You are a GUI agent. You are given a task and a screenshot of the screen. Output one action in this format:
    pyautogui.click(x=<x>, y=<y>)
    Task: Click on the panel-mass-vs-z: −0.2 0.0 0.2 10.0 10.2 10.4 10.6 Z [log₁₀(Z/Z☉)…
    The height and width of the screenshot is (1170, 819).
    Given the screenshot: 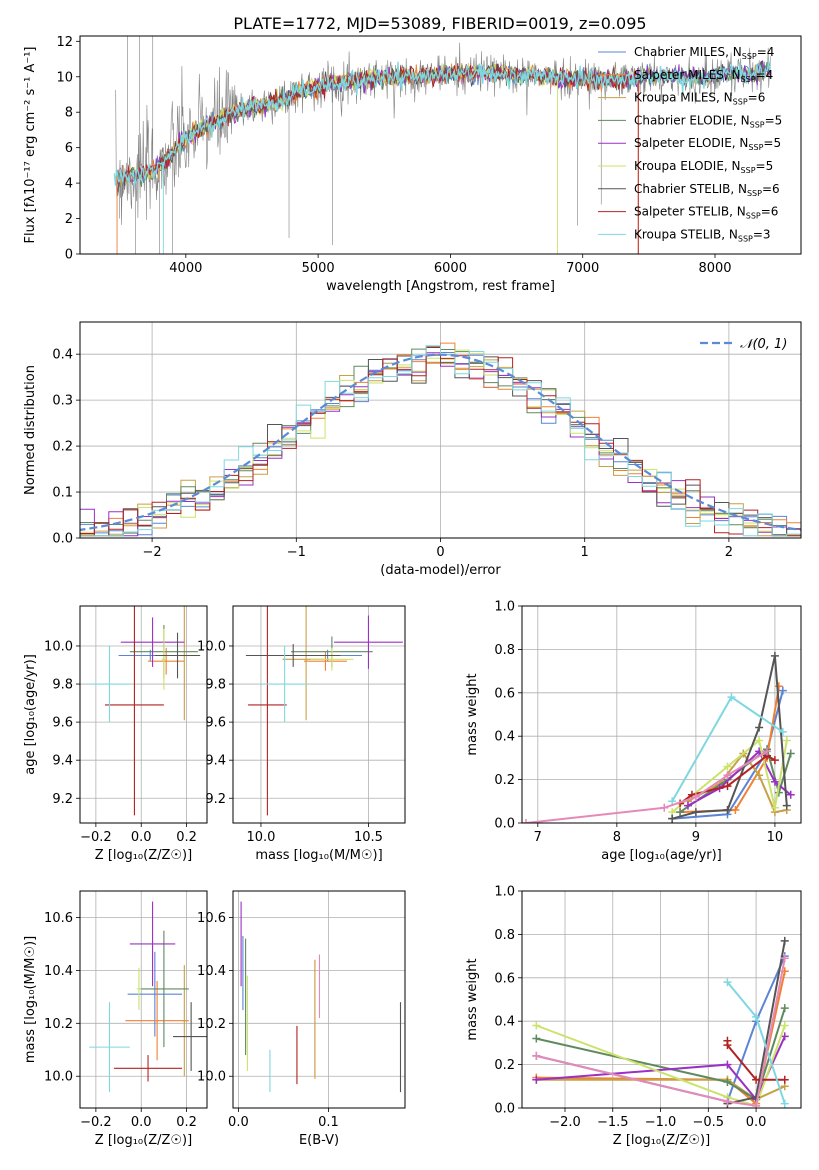 What is the action you would take?
    pyautogui.click(x=115, y=1019)
    